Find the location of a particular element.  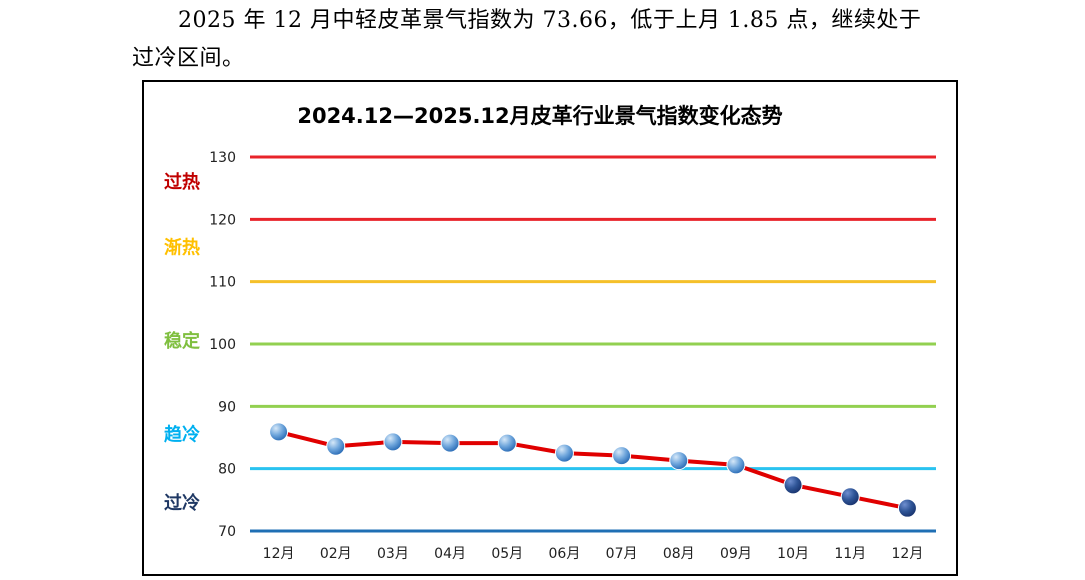

paragraph-line-2: 过冷区间。 is located at coordinates (188, 58).